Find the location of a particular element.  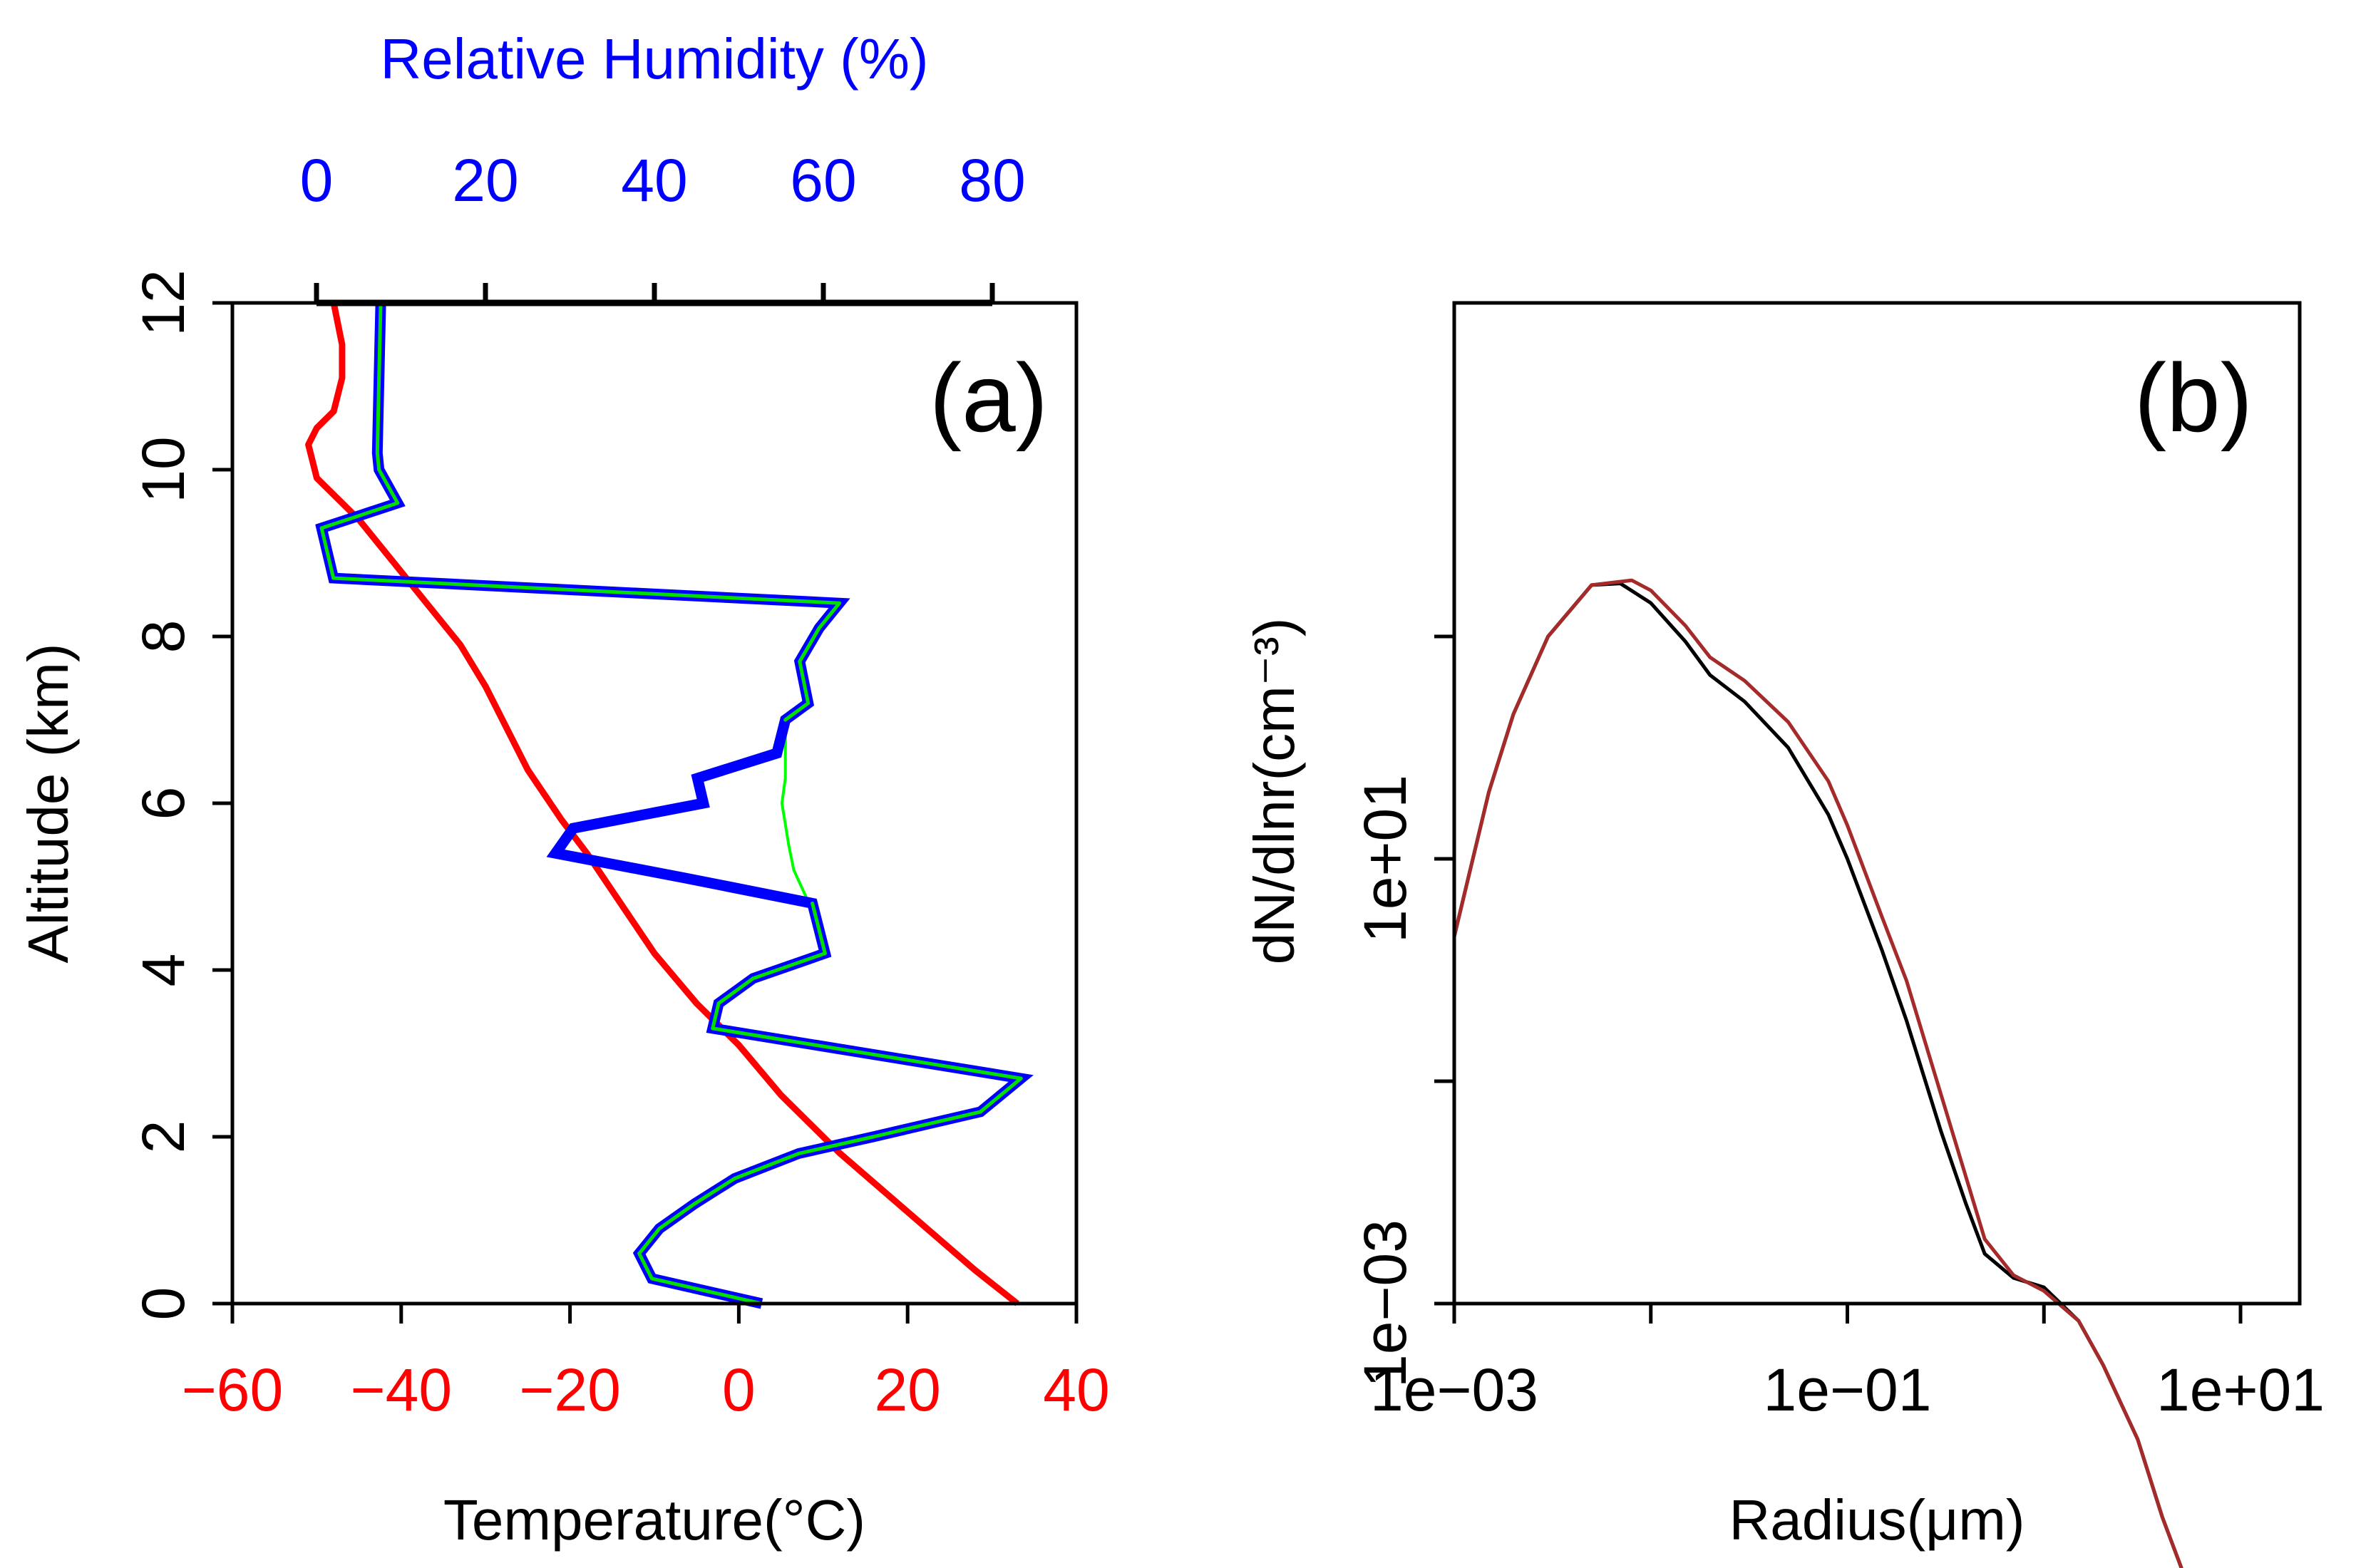

panel-a-y-axis-title: Altitude (km) is located at coordinates (48, 804).